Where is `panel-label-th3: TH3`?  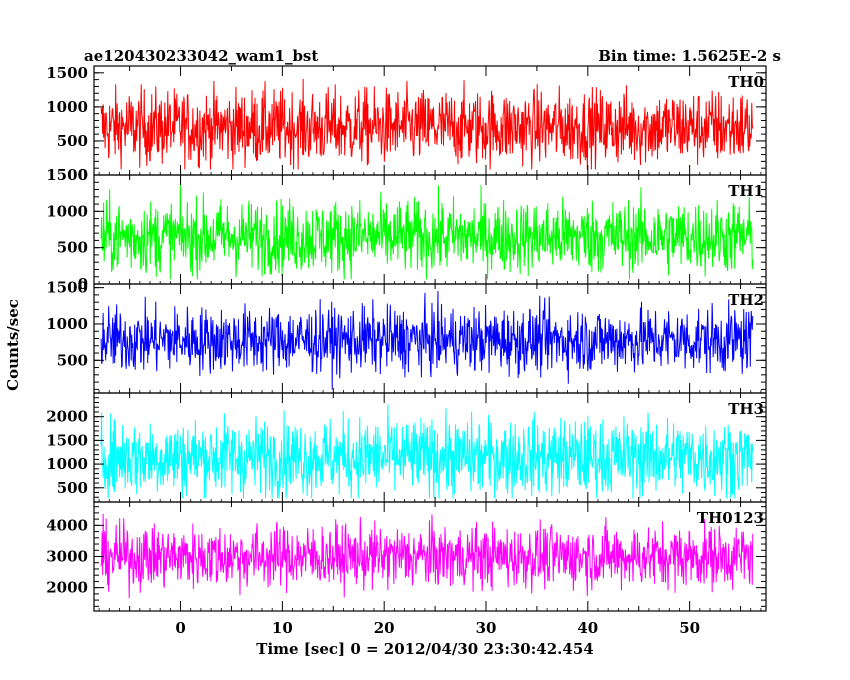 panel-label-th3: TH3 is located at coordinates (746, 409).